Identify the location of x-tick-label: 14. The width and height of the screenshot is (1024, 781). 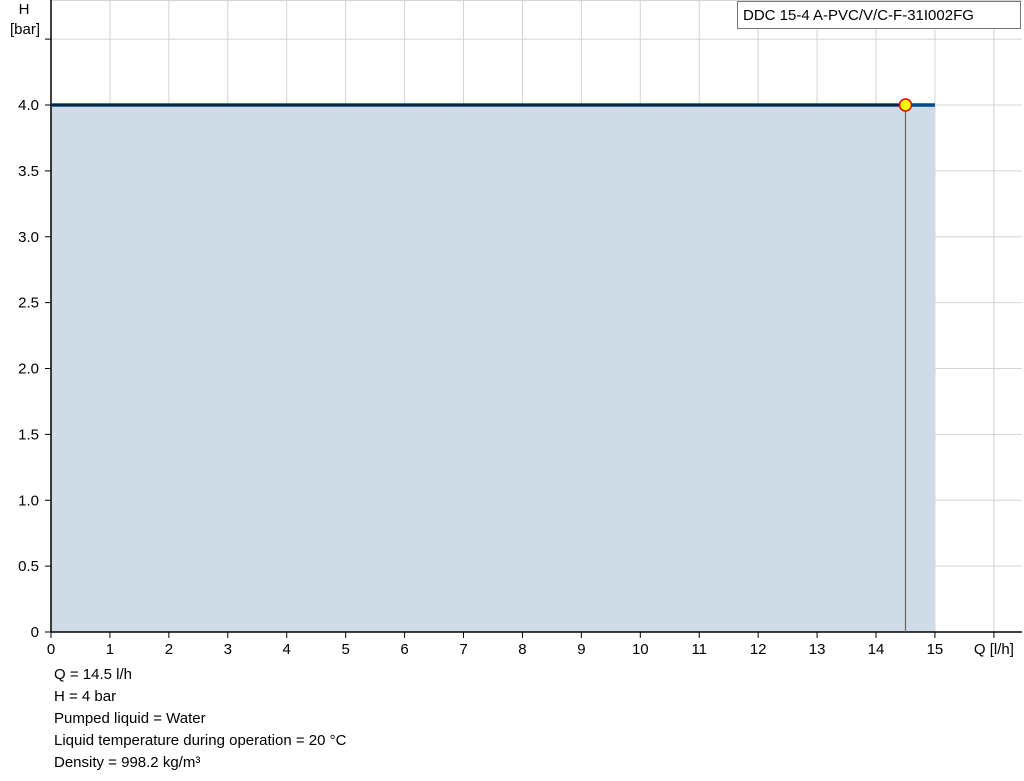
(876, 649).